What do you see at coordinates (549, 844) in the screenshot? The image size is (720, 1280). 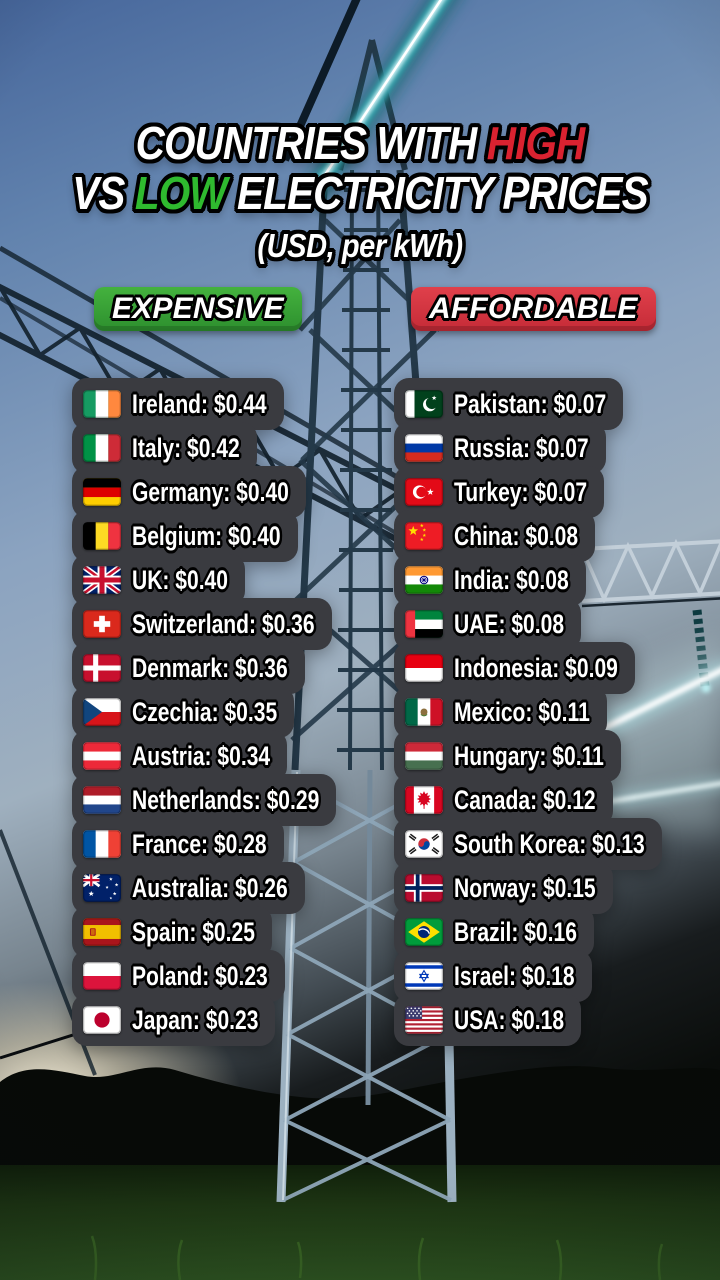 I see `country-price-label: South Korea: $0.13` at bounding box center [549, 844].